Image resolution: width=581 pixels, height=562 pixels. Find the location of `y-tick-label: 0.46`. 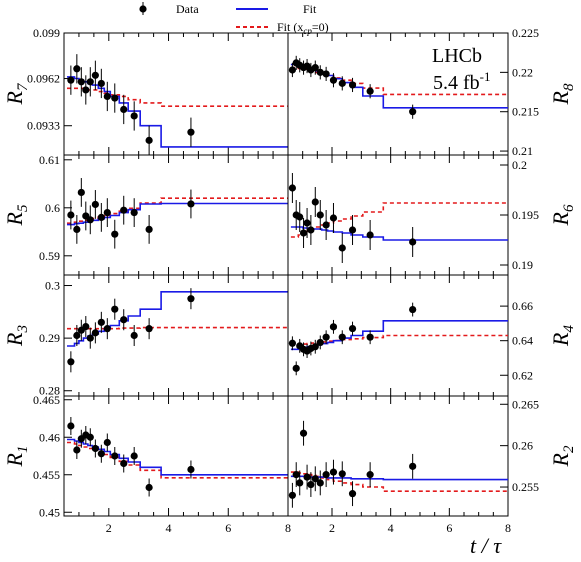

y-tick-label: 0.46 is located at coordinates (49, 437).